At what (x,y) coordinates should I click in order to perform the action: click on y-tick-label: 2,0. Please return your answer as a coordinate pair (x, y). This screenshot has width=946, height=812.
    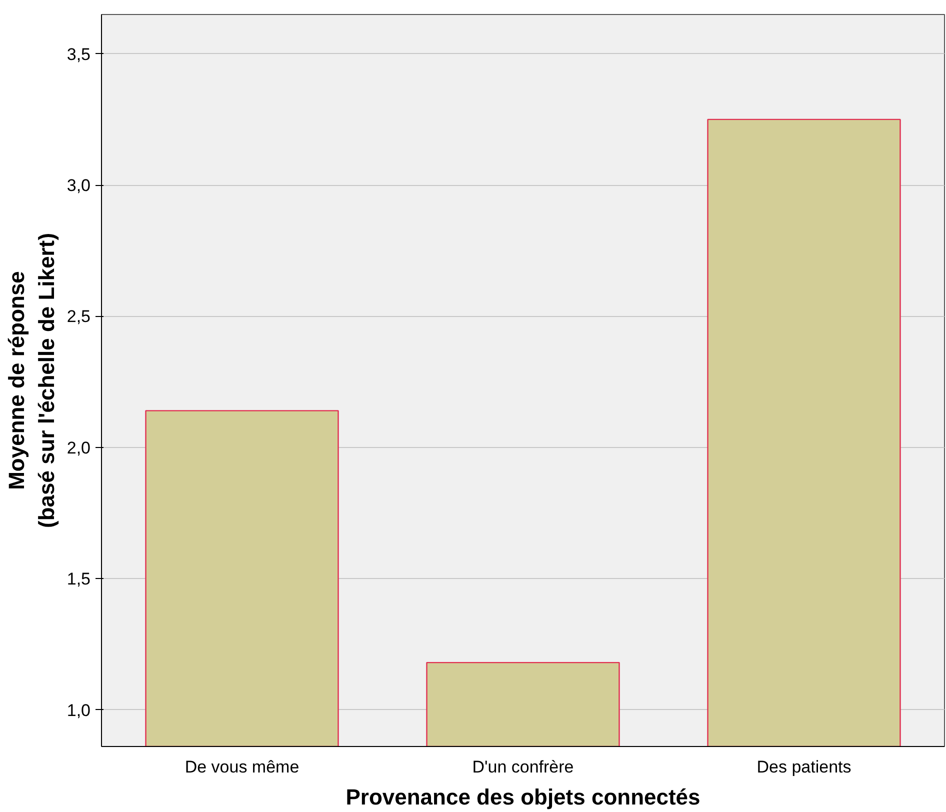
    Looking at the image, I should click on (78, 448).